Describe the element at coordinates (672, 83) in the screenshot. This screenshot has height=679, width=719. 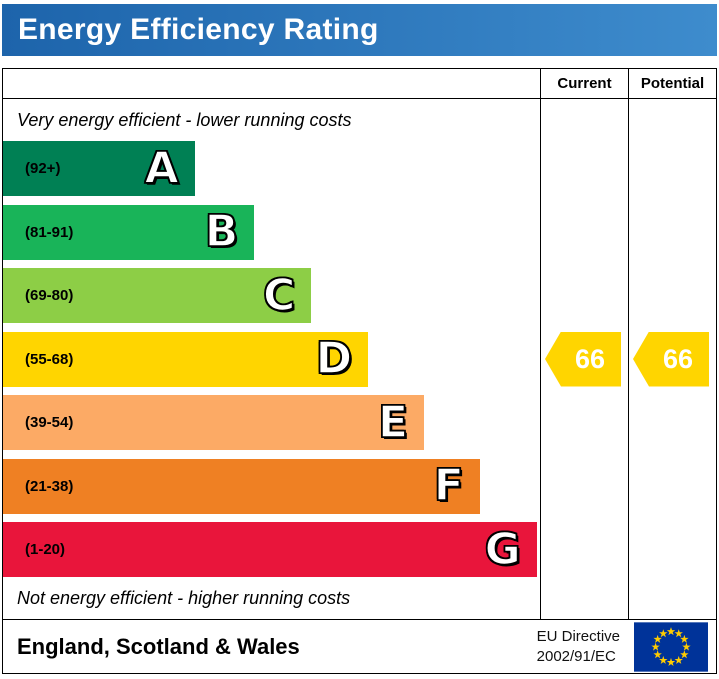
I see `column-header-potential: Potential` at that location.